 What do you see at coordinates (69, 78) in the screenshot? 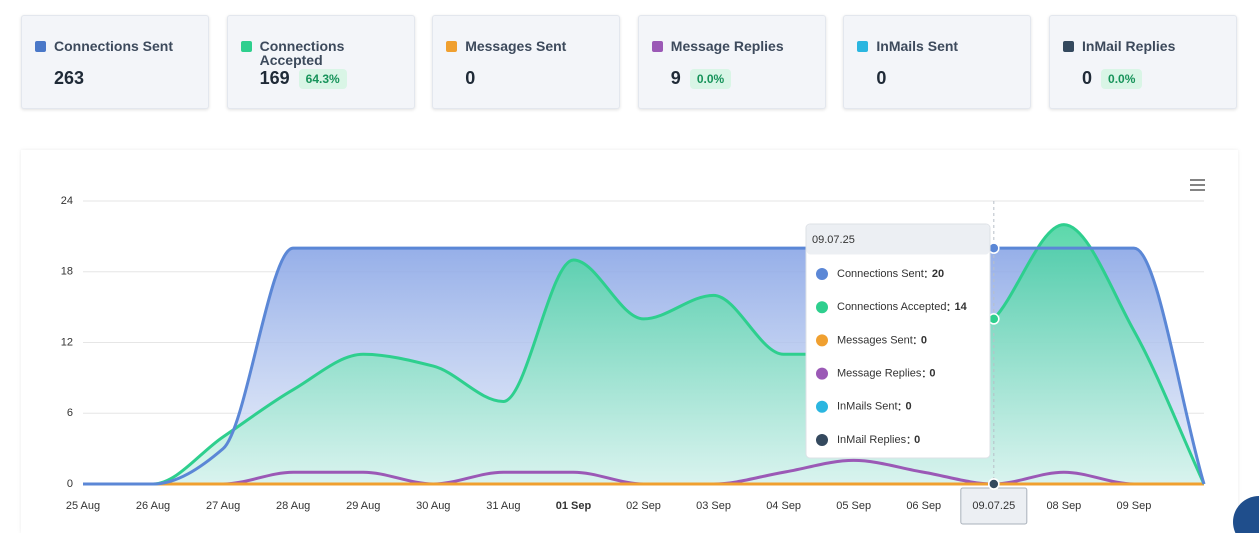
I see `card-value: 263` at bounding box center [69, 78].